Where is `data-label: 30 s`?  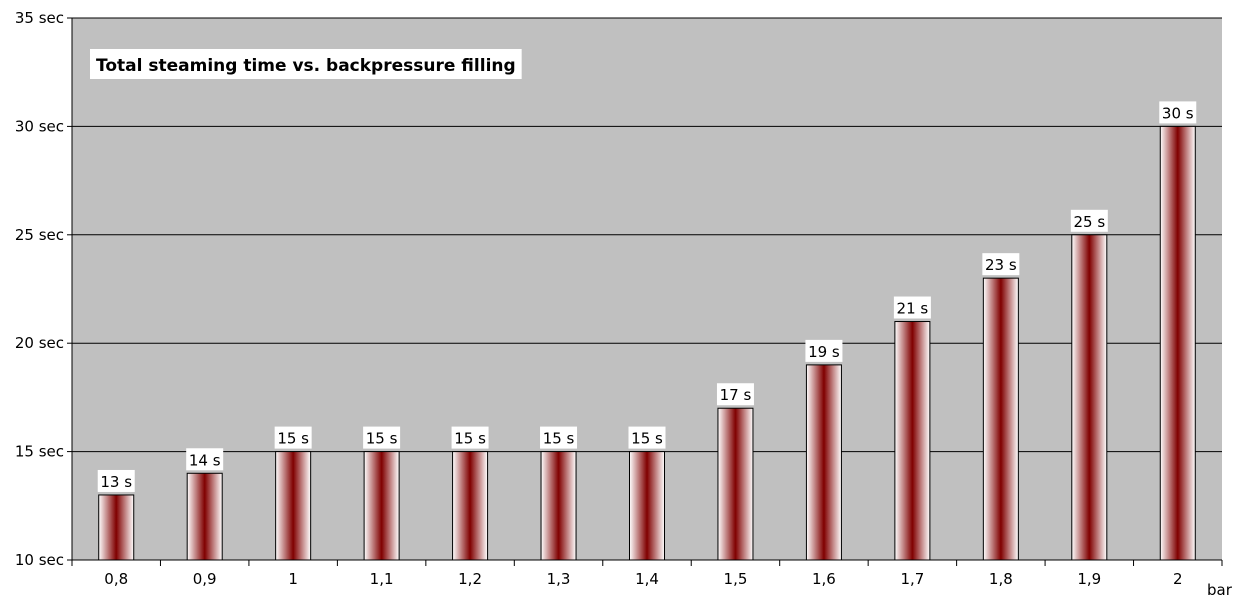
data-label: 30 s is located at coordinates (1178, 113).